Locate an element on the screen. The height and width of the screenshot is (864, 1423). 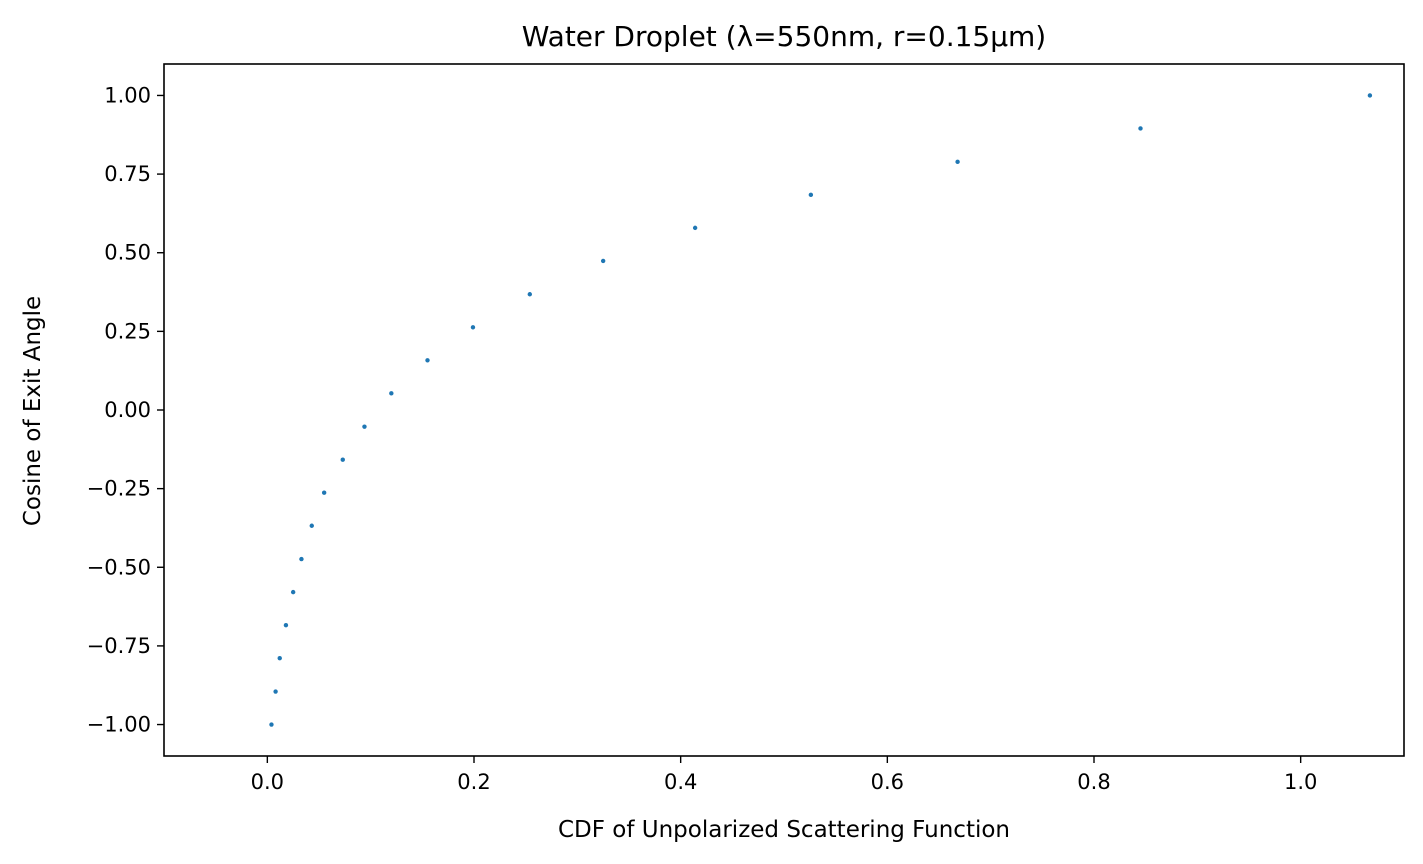
x-axis-label: CDF of Unpolarized Scattering Function is located at coordinates (784, 830).